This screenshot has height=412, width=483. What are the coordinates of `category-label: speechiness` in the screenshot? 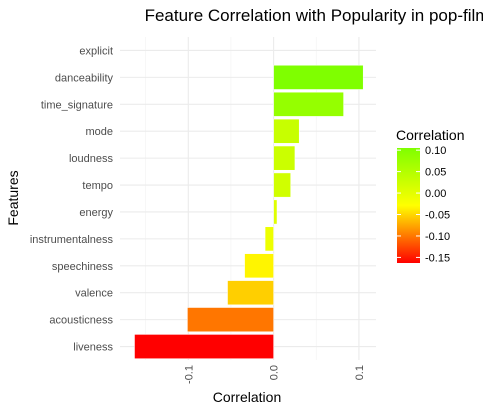 It's located at (83, 267).